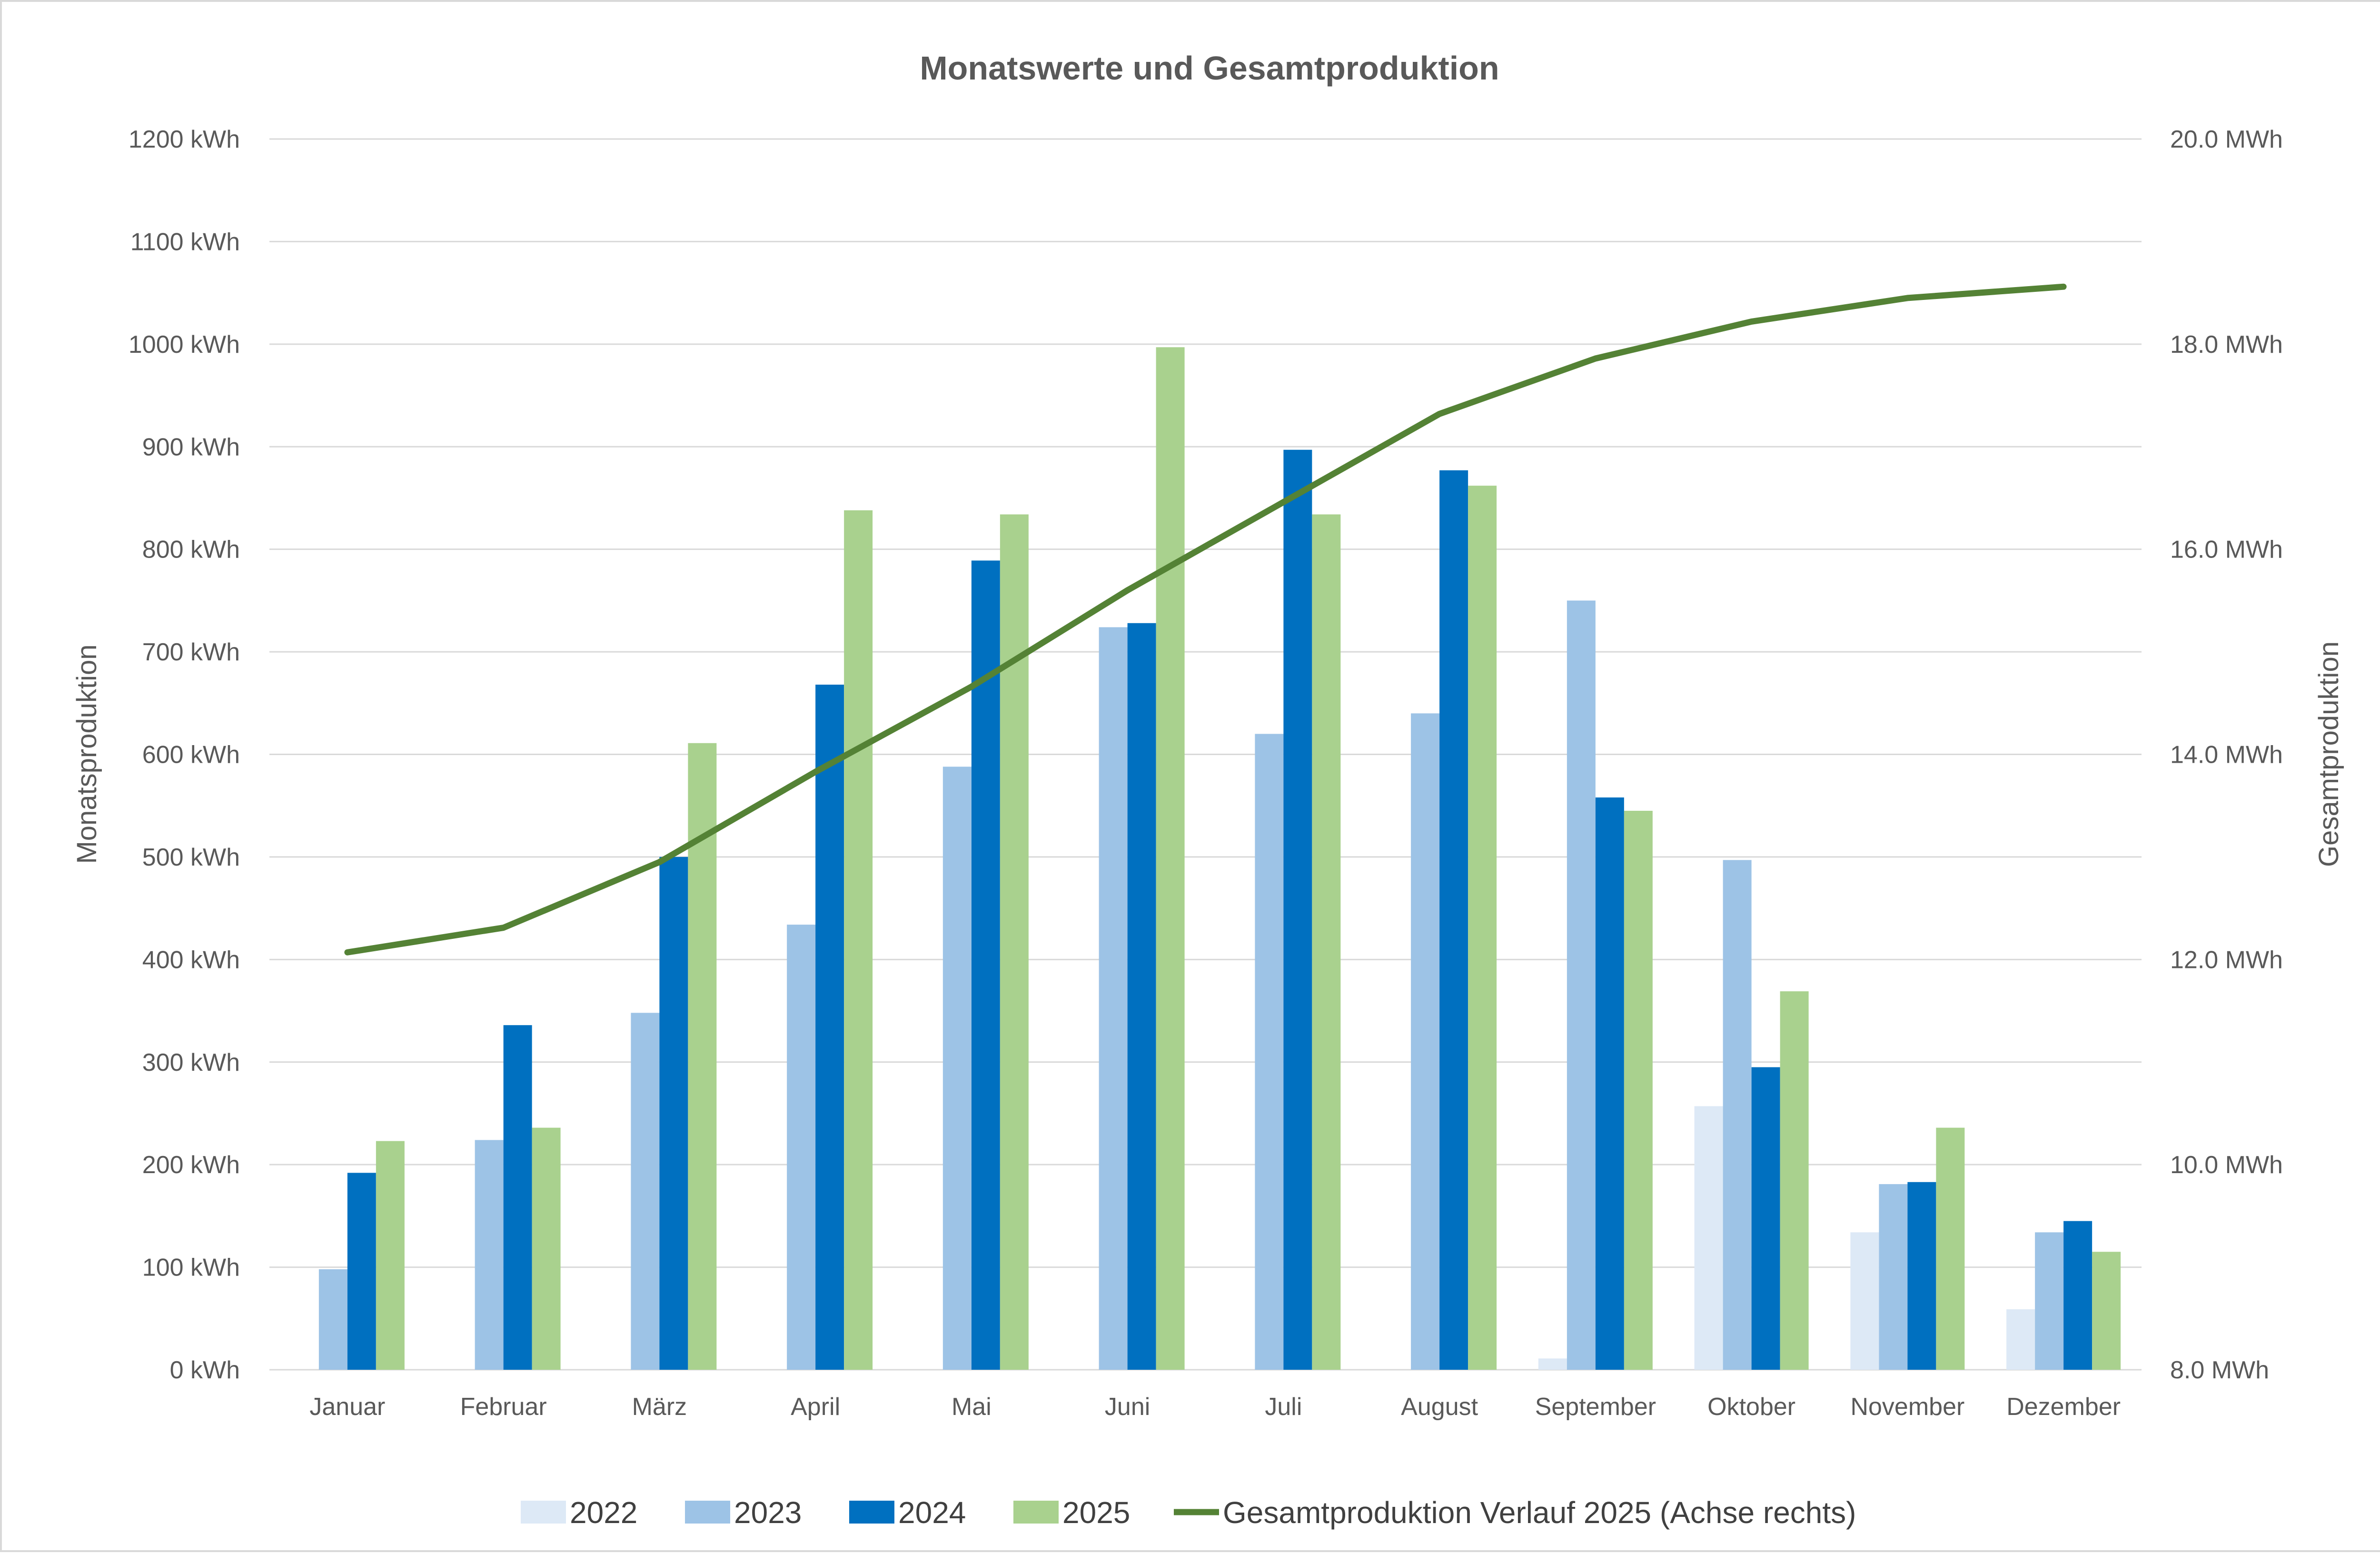  Describe the element at coordinates (768, 1512) in the screenshot. I see `legend-label: 2023` at that location.